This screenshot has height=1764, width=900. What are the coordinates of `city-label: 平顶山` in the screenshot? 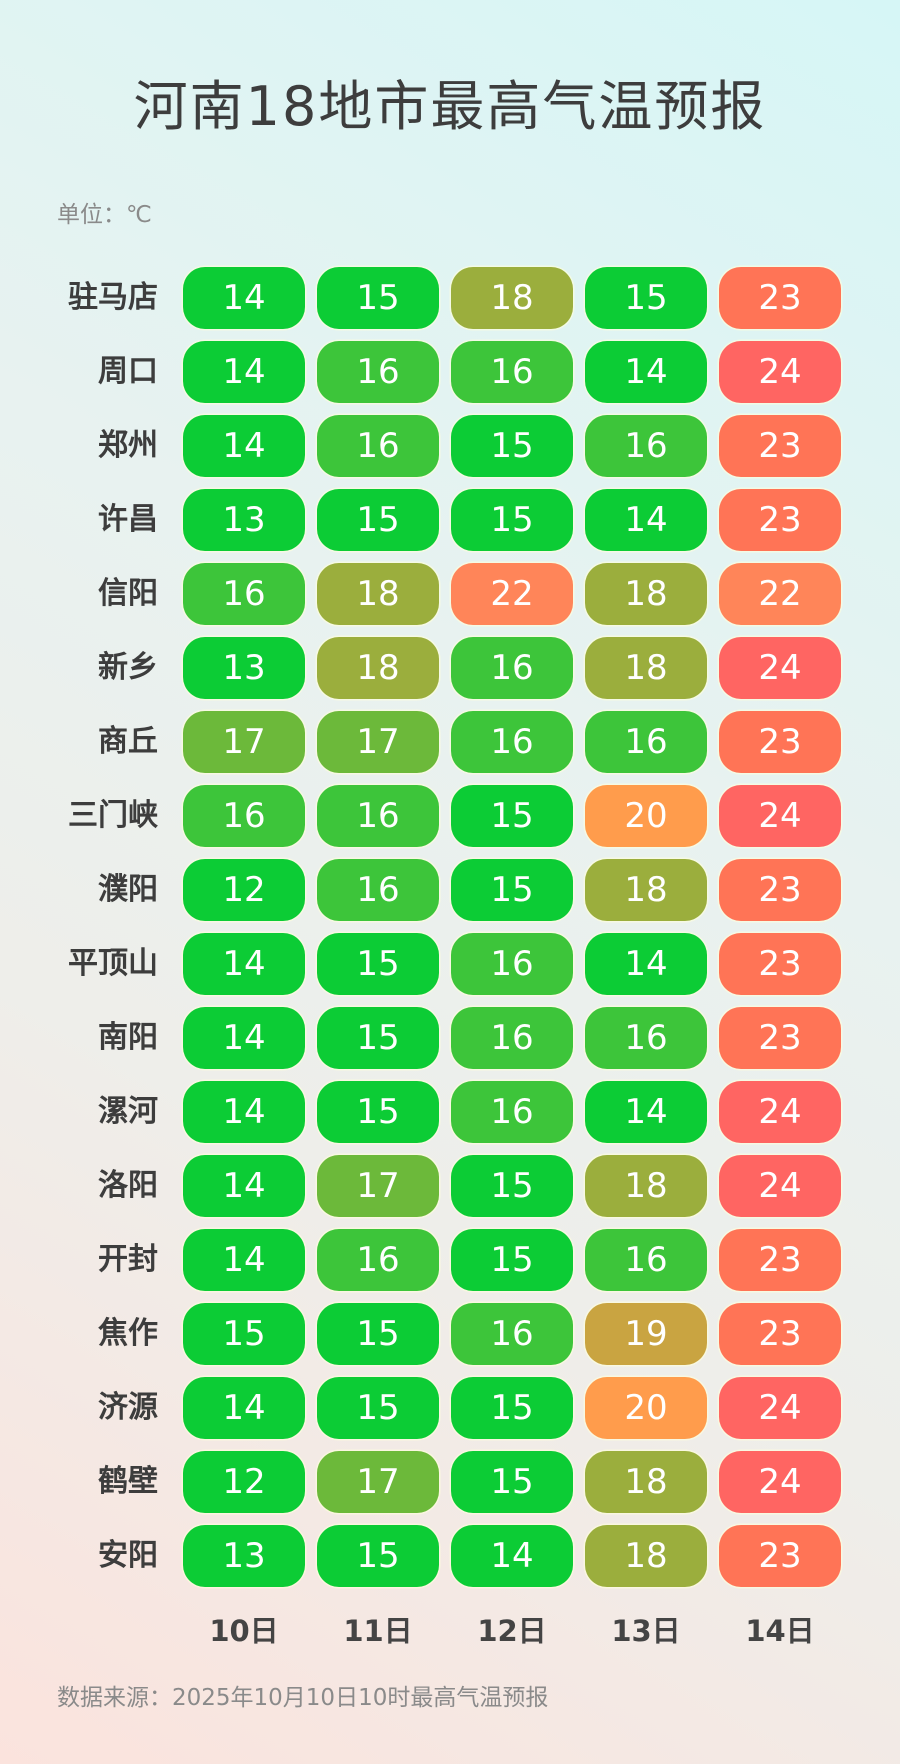 It's located at (113, 963).